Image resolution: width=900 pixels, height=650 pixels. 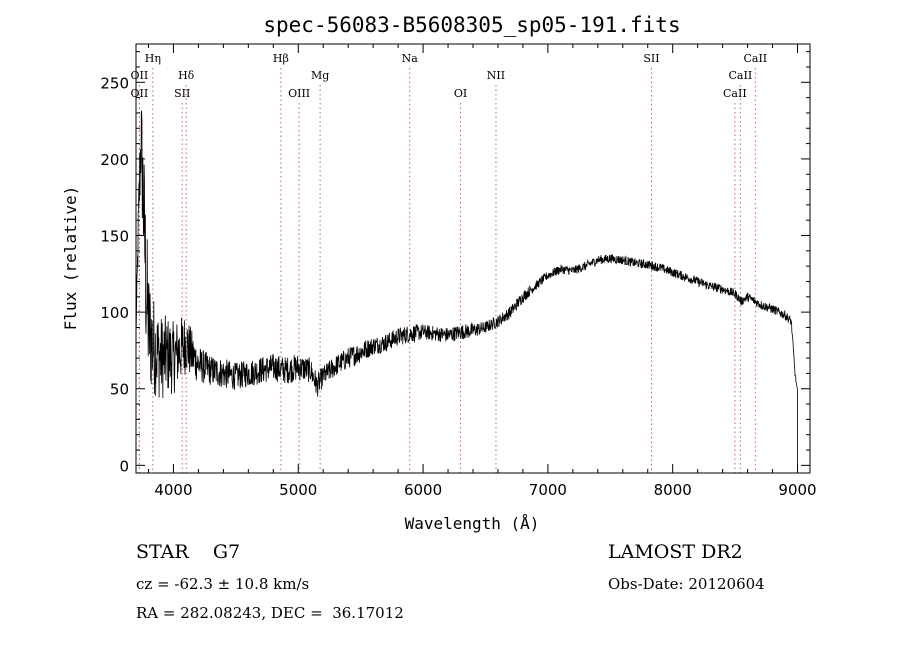 What do you see at coordinates (471, 25) in the screenshot?
I see `chart-title: spec-56083-B5608305_sp05-191.fits` at bounding box center [471, 25].